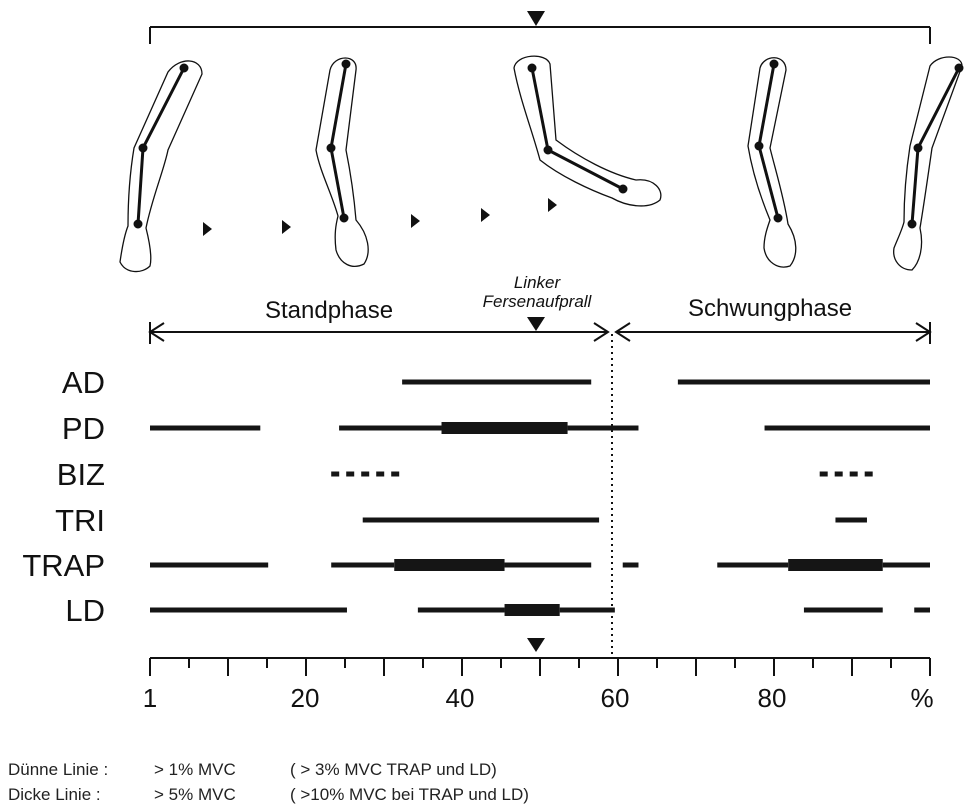  Describe the element at coordinates (540, 35) in the screenshot. I see `top-timeline` at that location.